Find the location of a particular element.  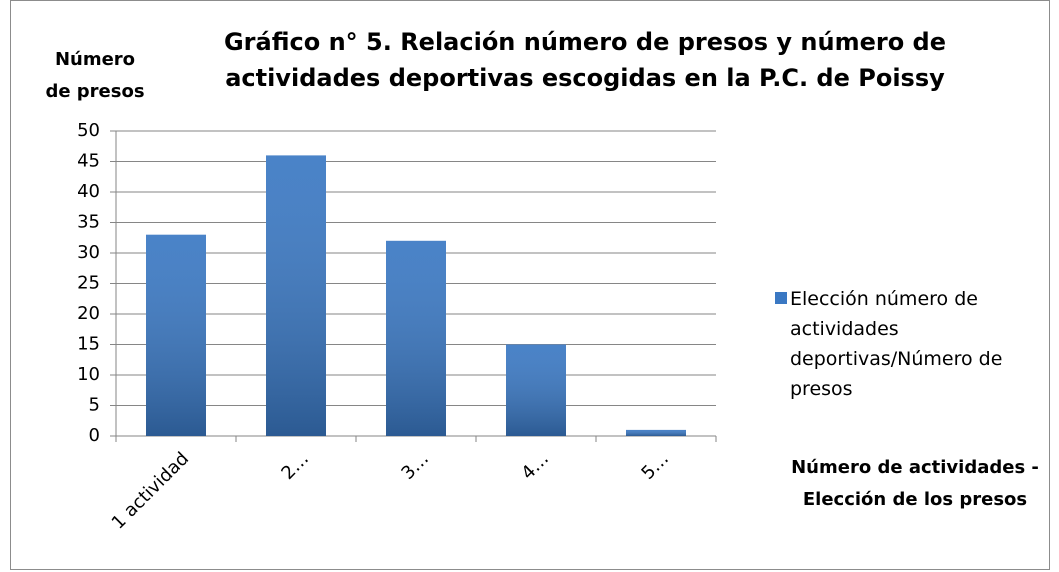

y-tick-label: 0 is located at coordinates (94, 435).